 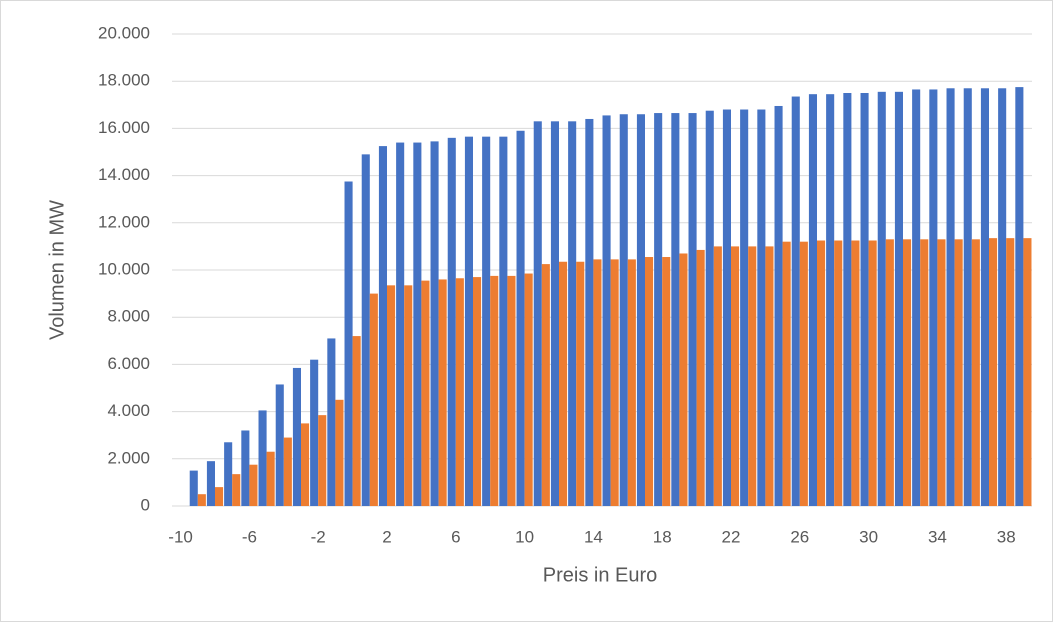 What do you see at coordinates (128, 363) in the screenshot?
I see `y-tick-label: 6.000` at bounding box center [128, 363].